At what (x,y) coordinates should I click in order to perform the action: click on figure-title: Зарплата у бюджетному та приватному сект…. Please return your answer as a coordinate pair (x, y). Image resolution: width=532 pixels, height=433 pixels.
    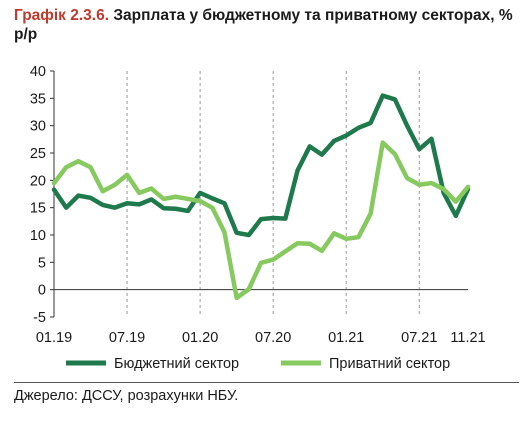
    Looking at the image, I should click on (263, 25).